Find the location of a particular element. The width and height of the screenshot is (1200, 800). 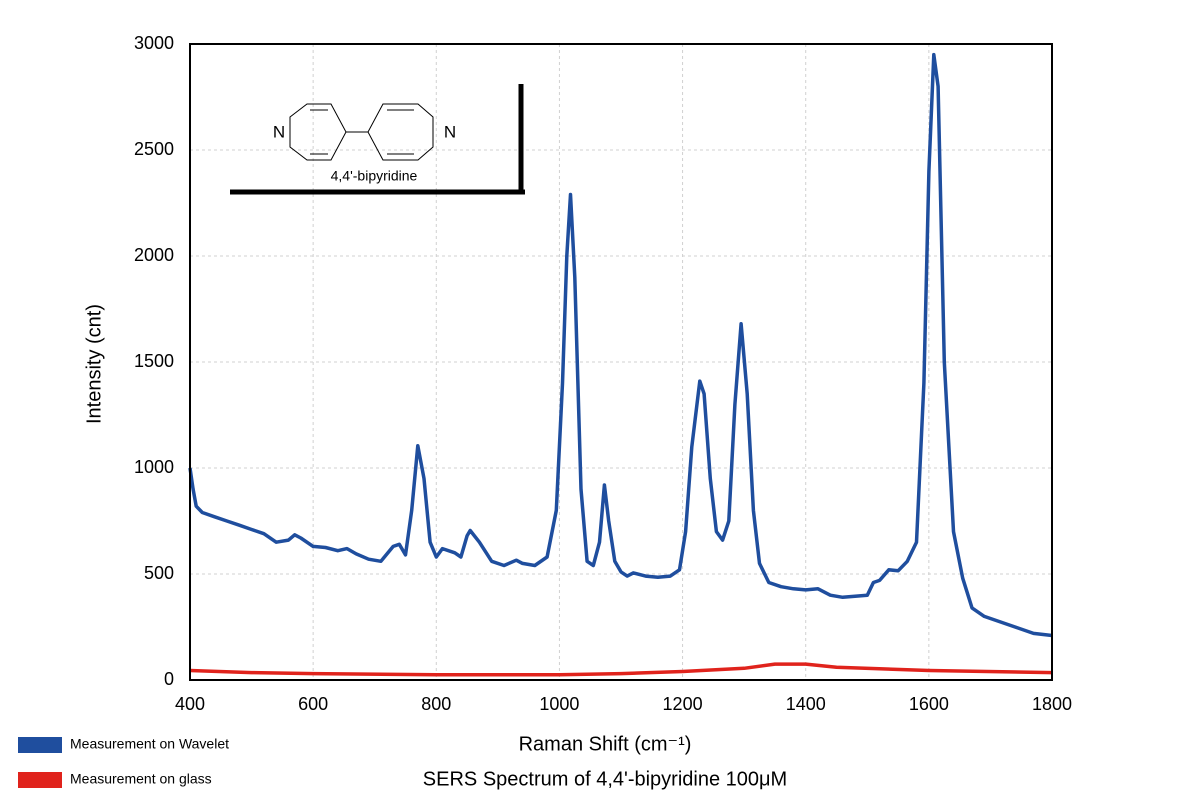

inset is located at coordinates (377, 139).